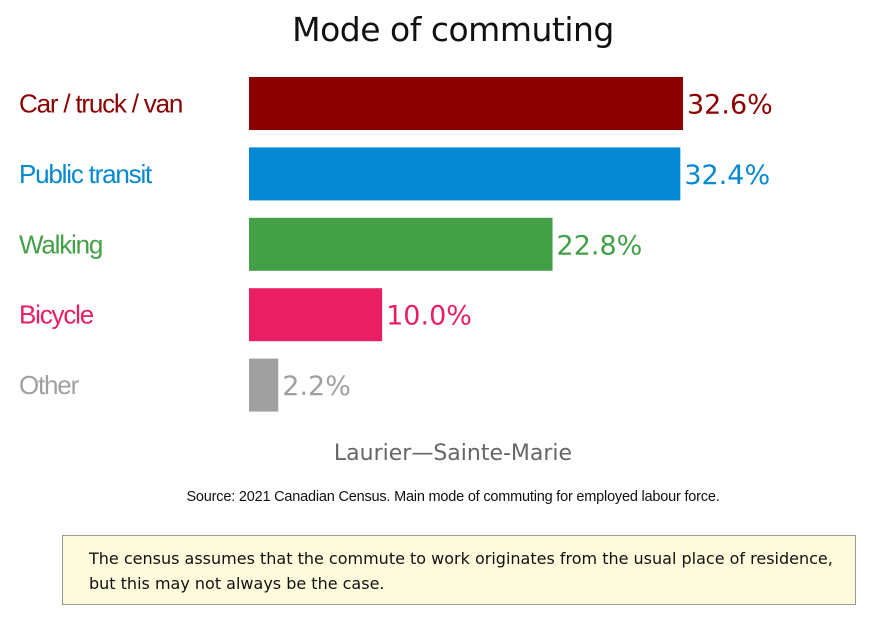  Describe the element at coordinates (401, 244) in the screenshot. I see `bar-walking` at that location.